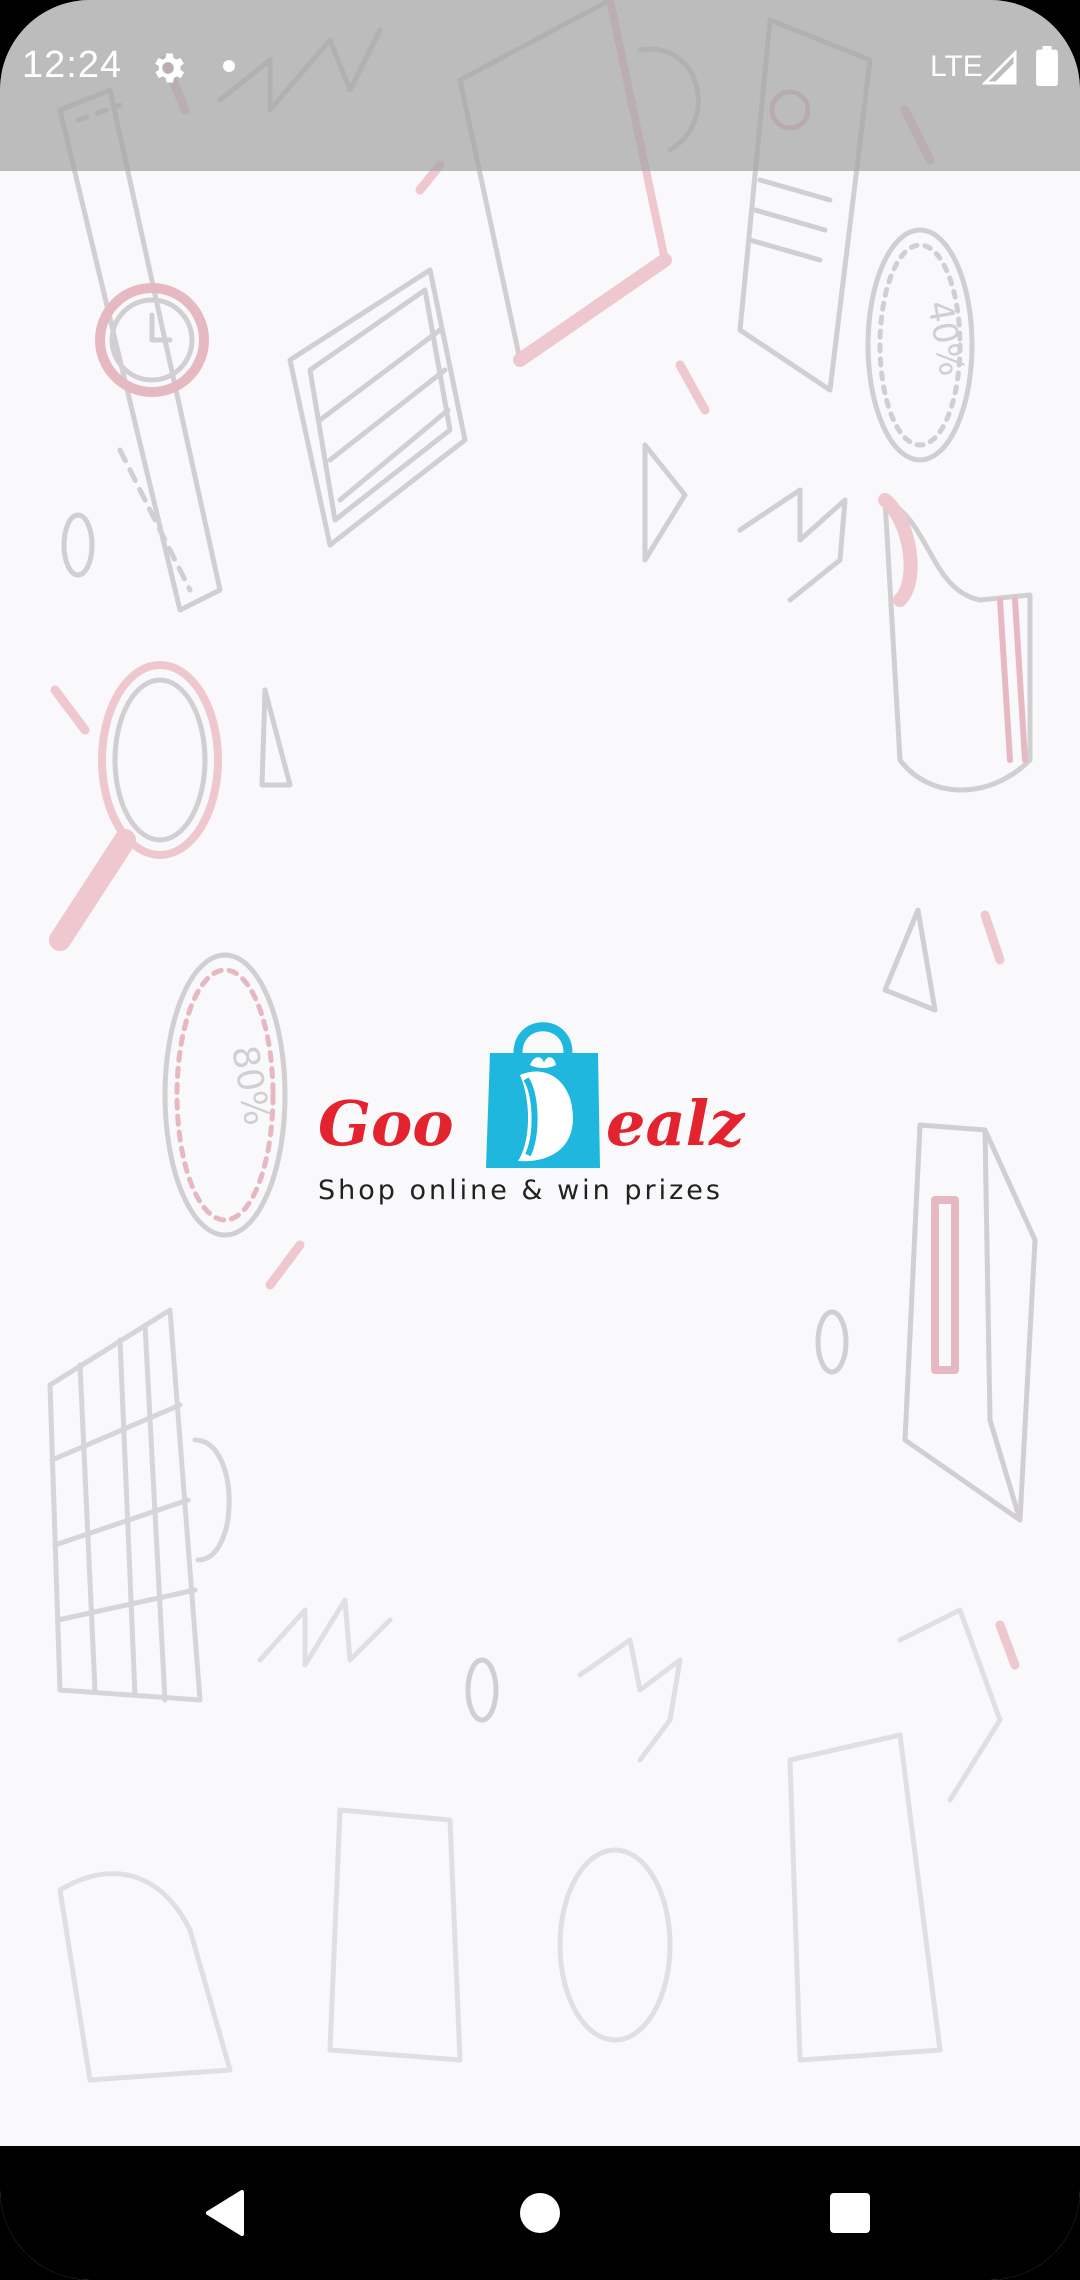 This screenshot has width=1080, height=2280. I want to click on notification-dot-icon, so click(229, 66).